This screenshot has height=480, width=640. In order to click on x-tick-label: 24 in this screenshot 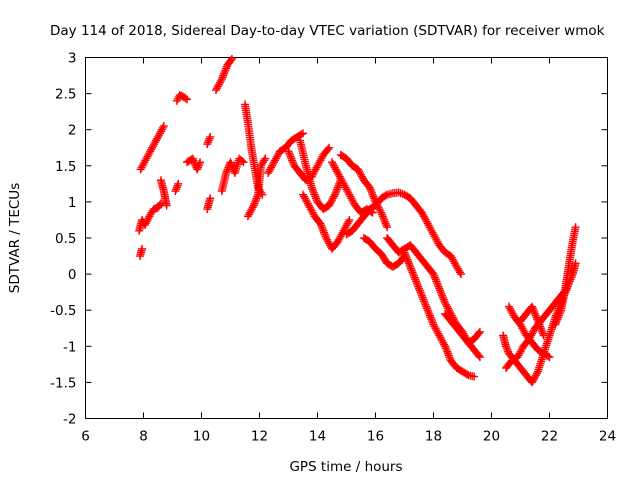, I will do `click(607, 437)`.